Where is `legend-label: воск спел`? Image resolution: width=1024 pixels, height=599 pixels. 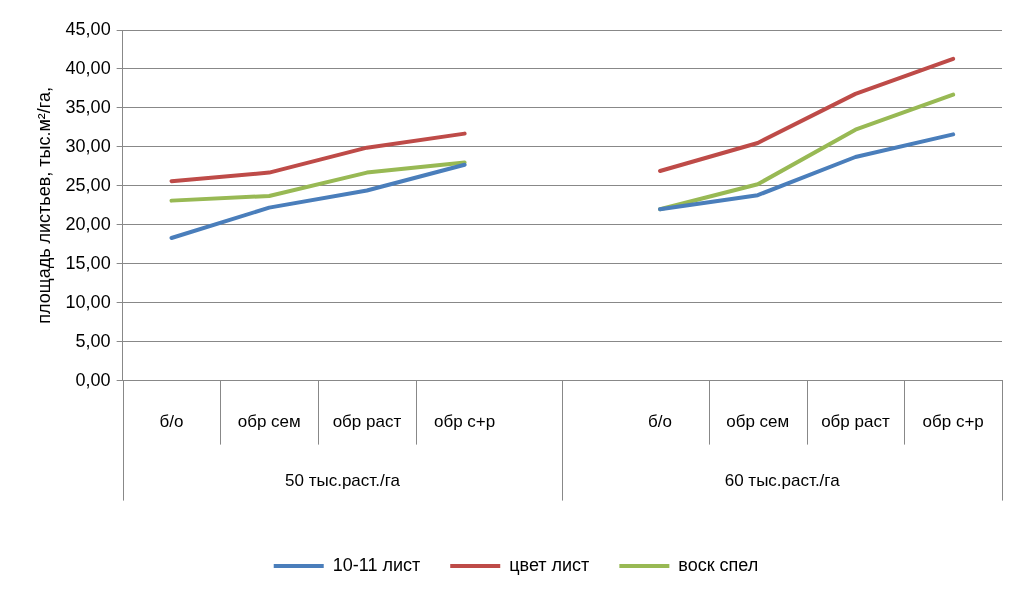 legend-label: воск спел is located at coordinates (718, 564).